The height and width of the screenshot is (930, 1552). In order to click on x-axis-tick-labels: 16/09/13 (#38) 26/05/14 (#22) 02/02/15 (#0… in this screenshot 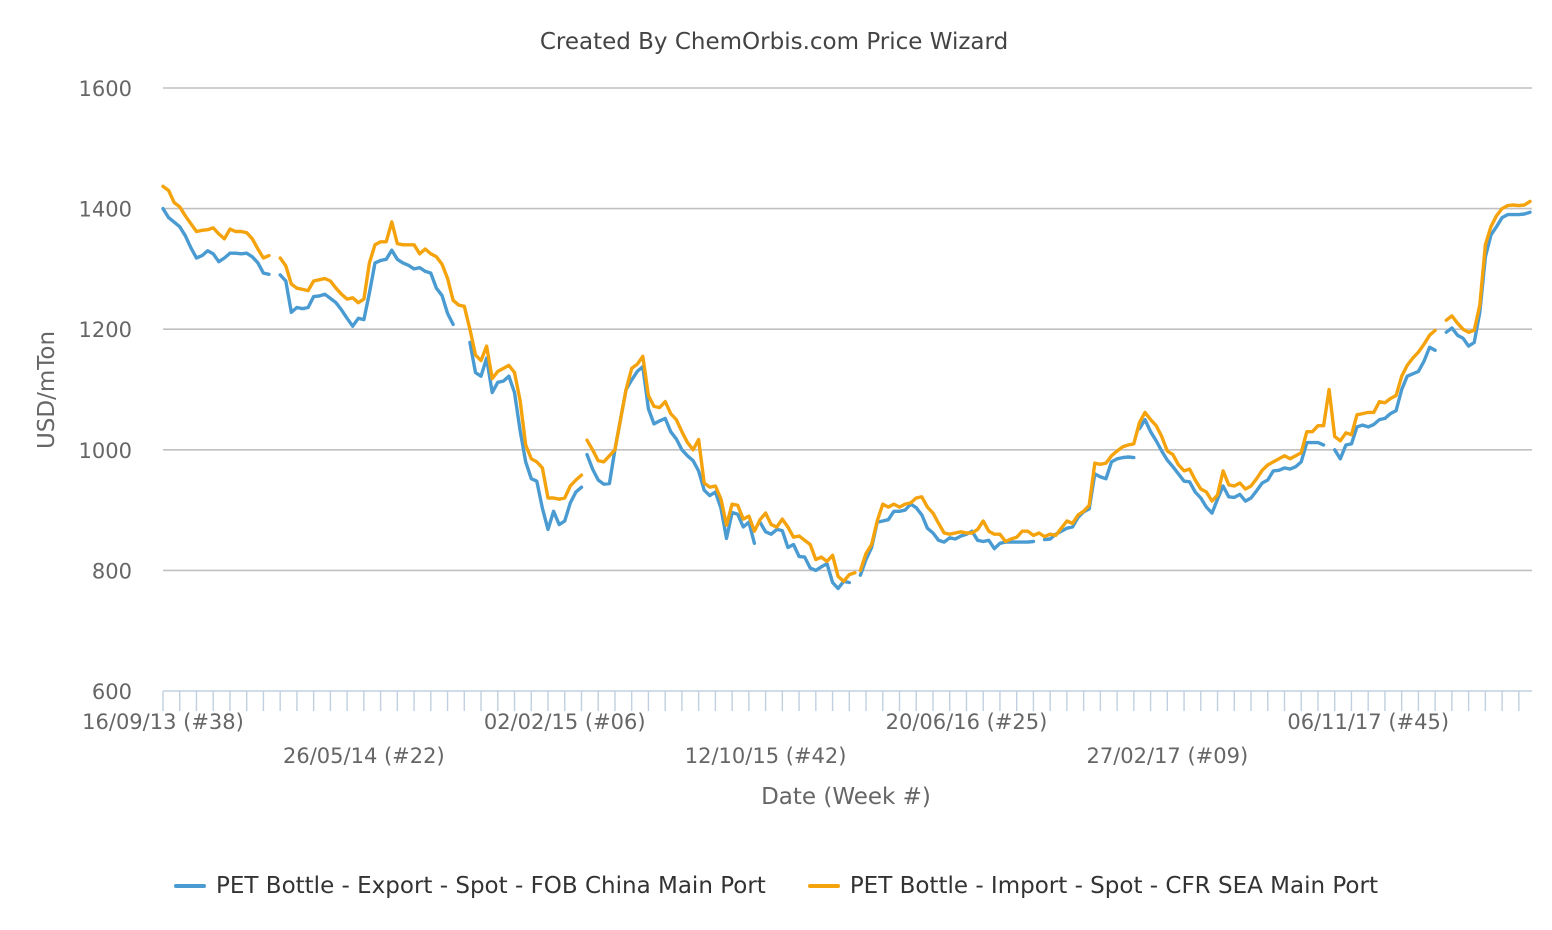, I will do `click(765, 739)`.